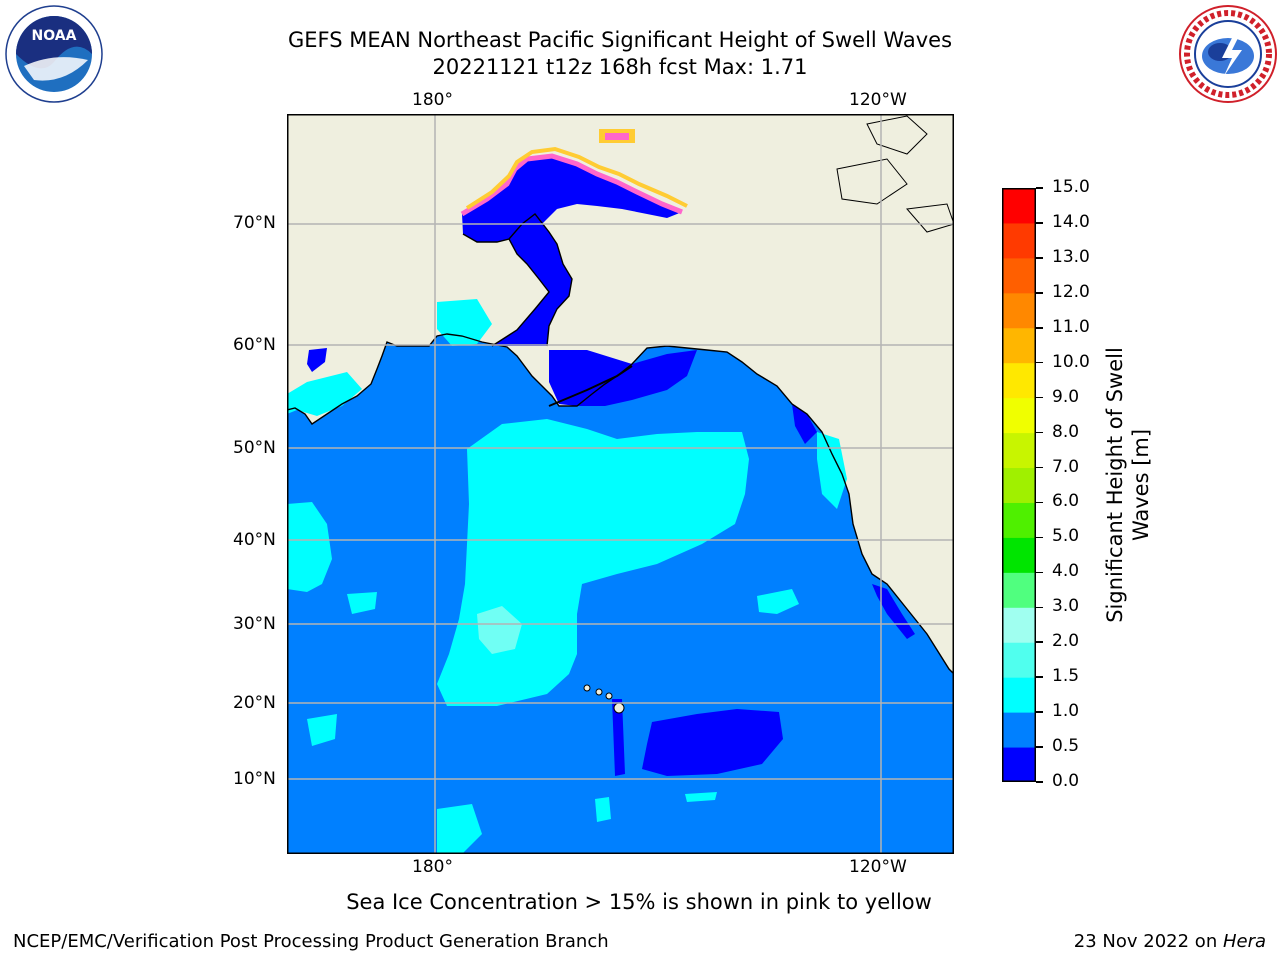 The width and height of the screenshot is (1280, 960). I want to click on bottom-lon-label-120w: 120°W, so click(878, 867).